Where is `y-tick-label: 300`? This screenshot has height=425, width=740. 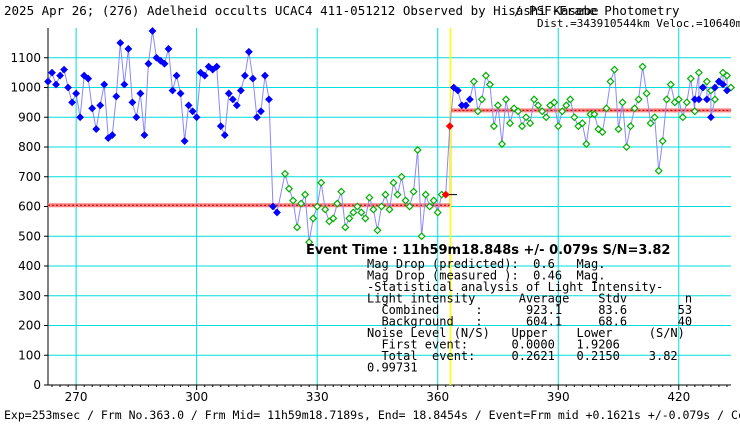 y-tick-label: 300 is located at coordinates (29, 296).